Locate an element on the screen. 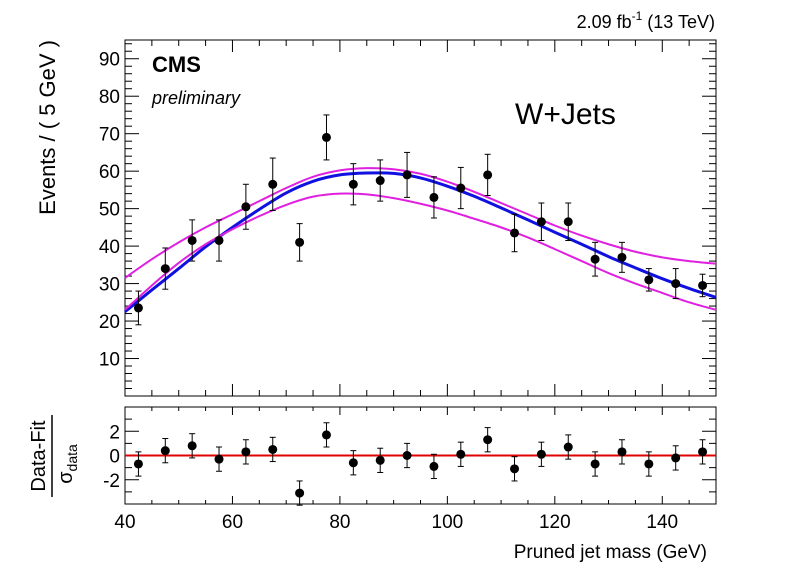 The image size is (796, 572). experiment-label: CMS is located at coordinates (176, 64).